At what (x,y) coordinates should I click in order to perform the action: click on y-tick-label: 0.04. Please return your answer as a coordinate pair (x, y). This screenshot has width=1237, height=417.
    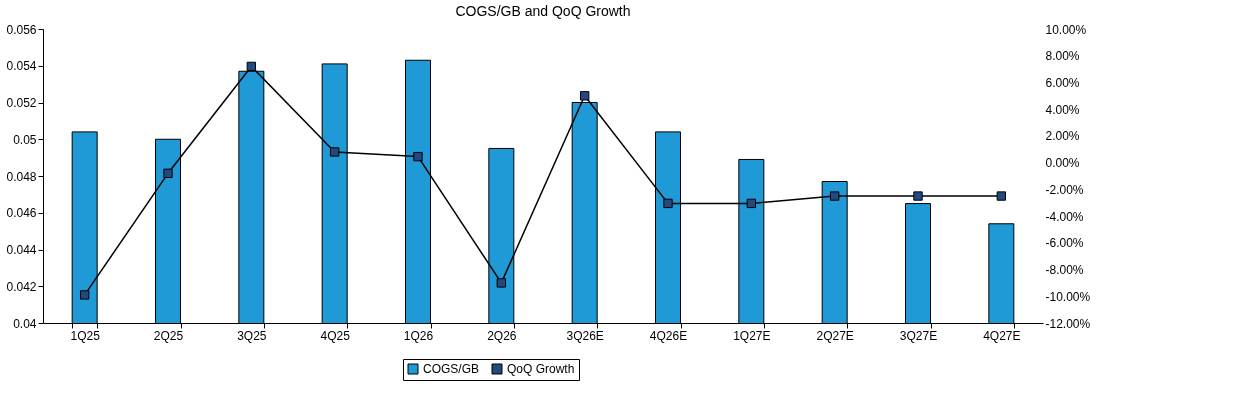
    Looking at the image, I should click on (25, 323).